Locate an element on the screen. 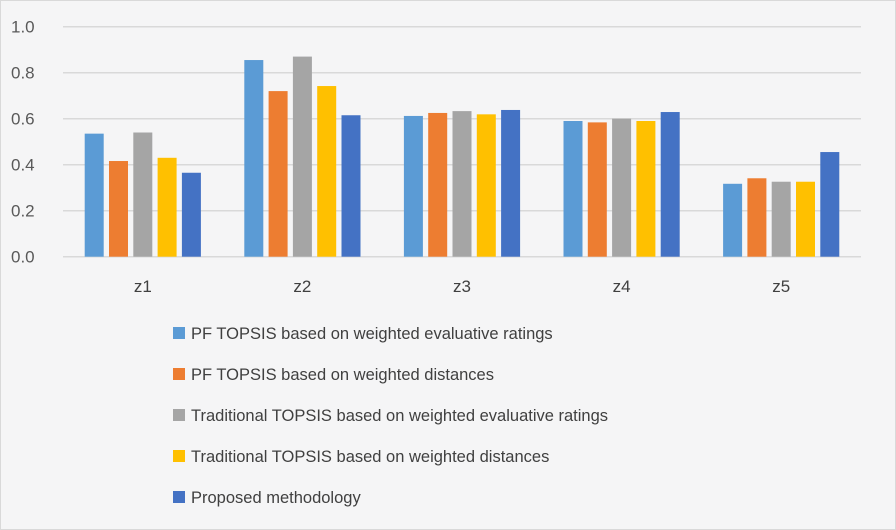  y-tick-label: 0.2 is located at coordinates (23, 211).